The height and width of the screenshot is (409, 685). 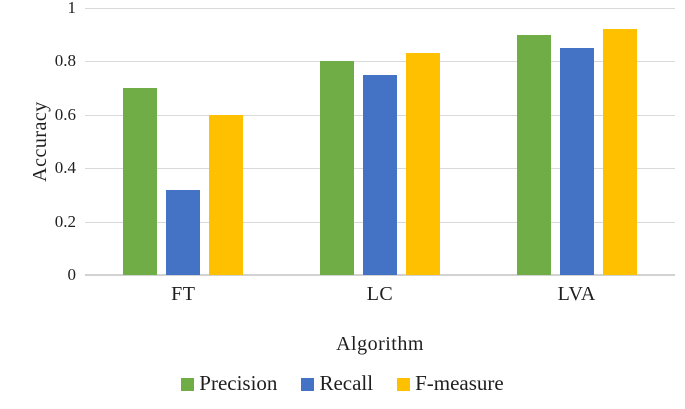 I want to click on bar-recall-ft, so click(x=183, y=232).